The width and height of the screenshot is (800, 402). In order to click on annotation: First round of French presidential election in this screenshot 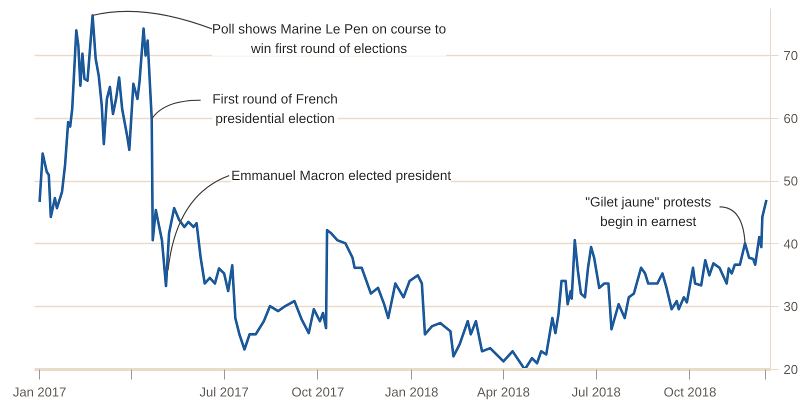, I will do `click(275, 109)`.